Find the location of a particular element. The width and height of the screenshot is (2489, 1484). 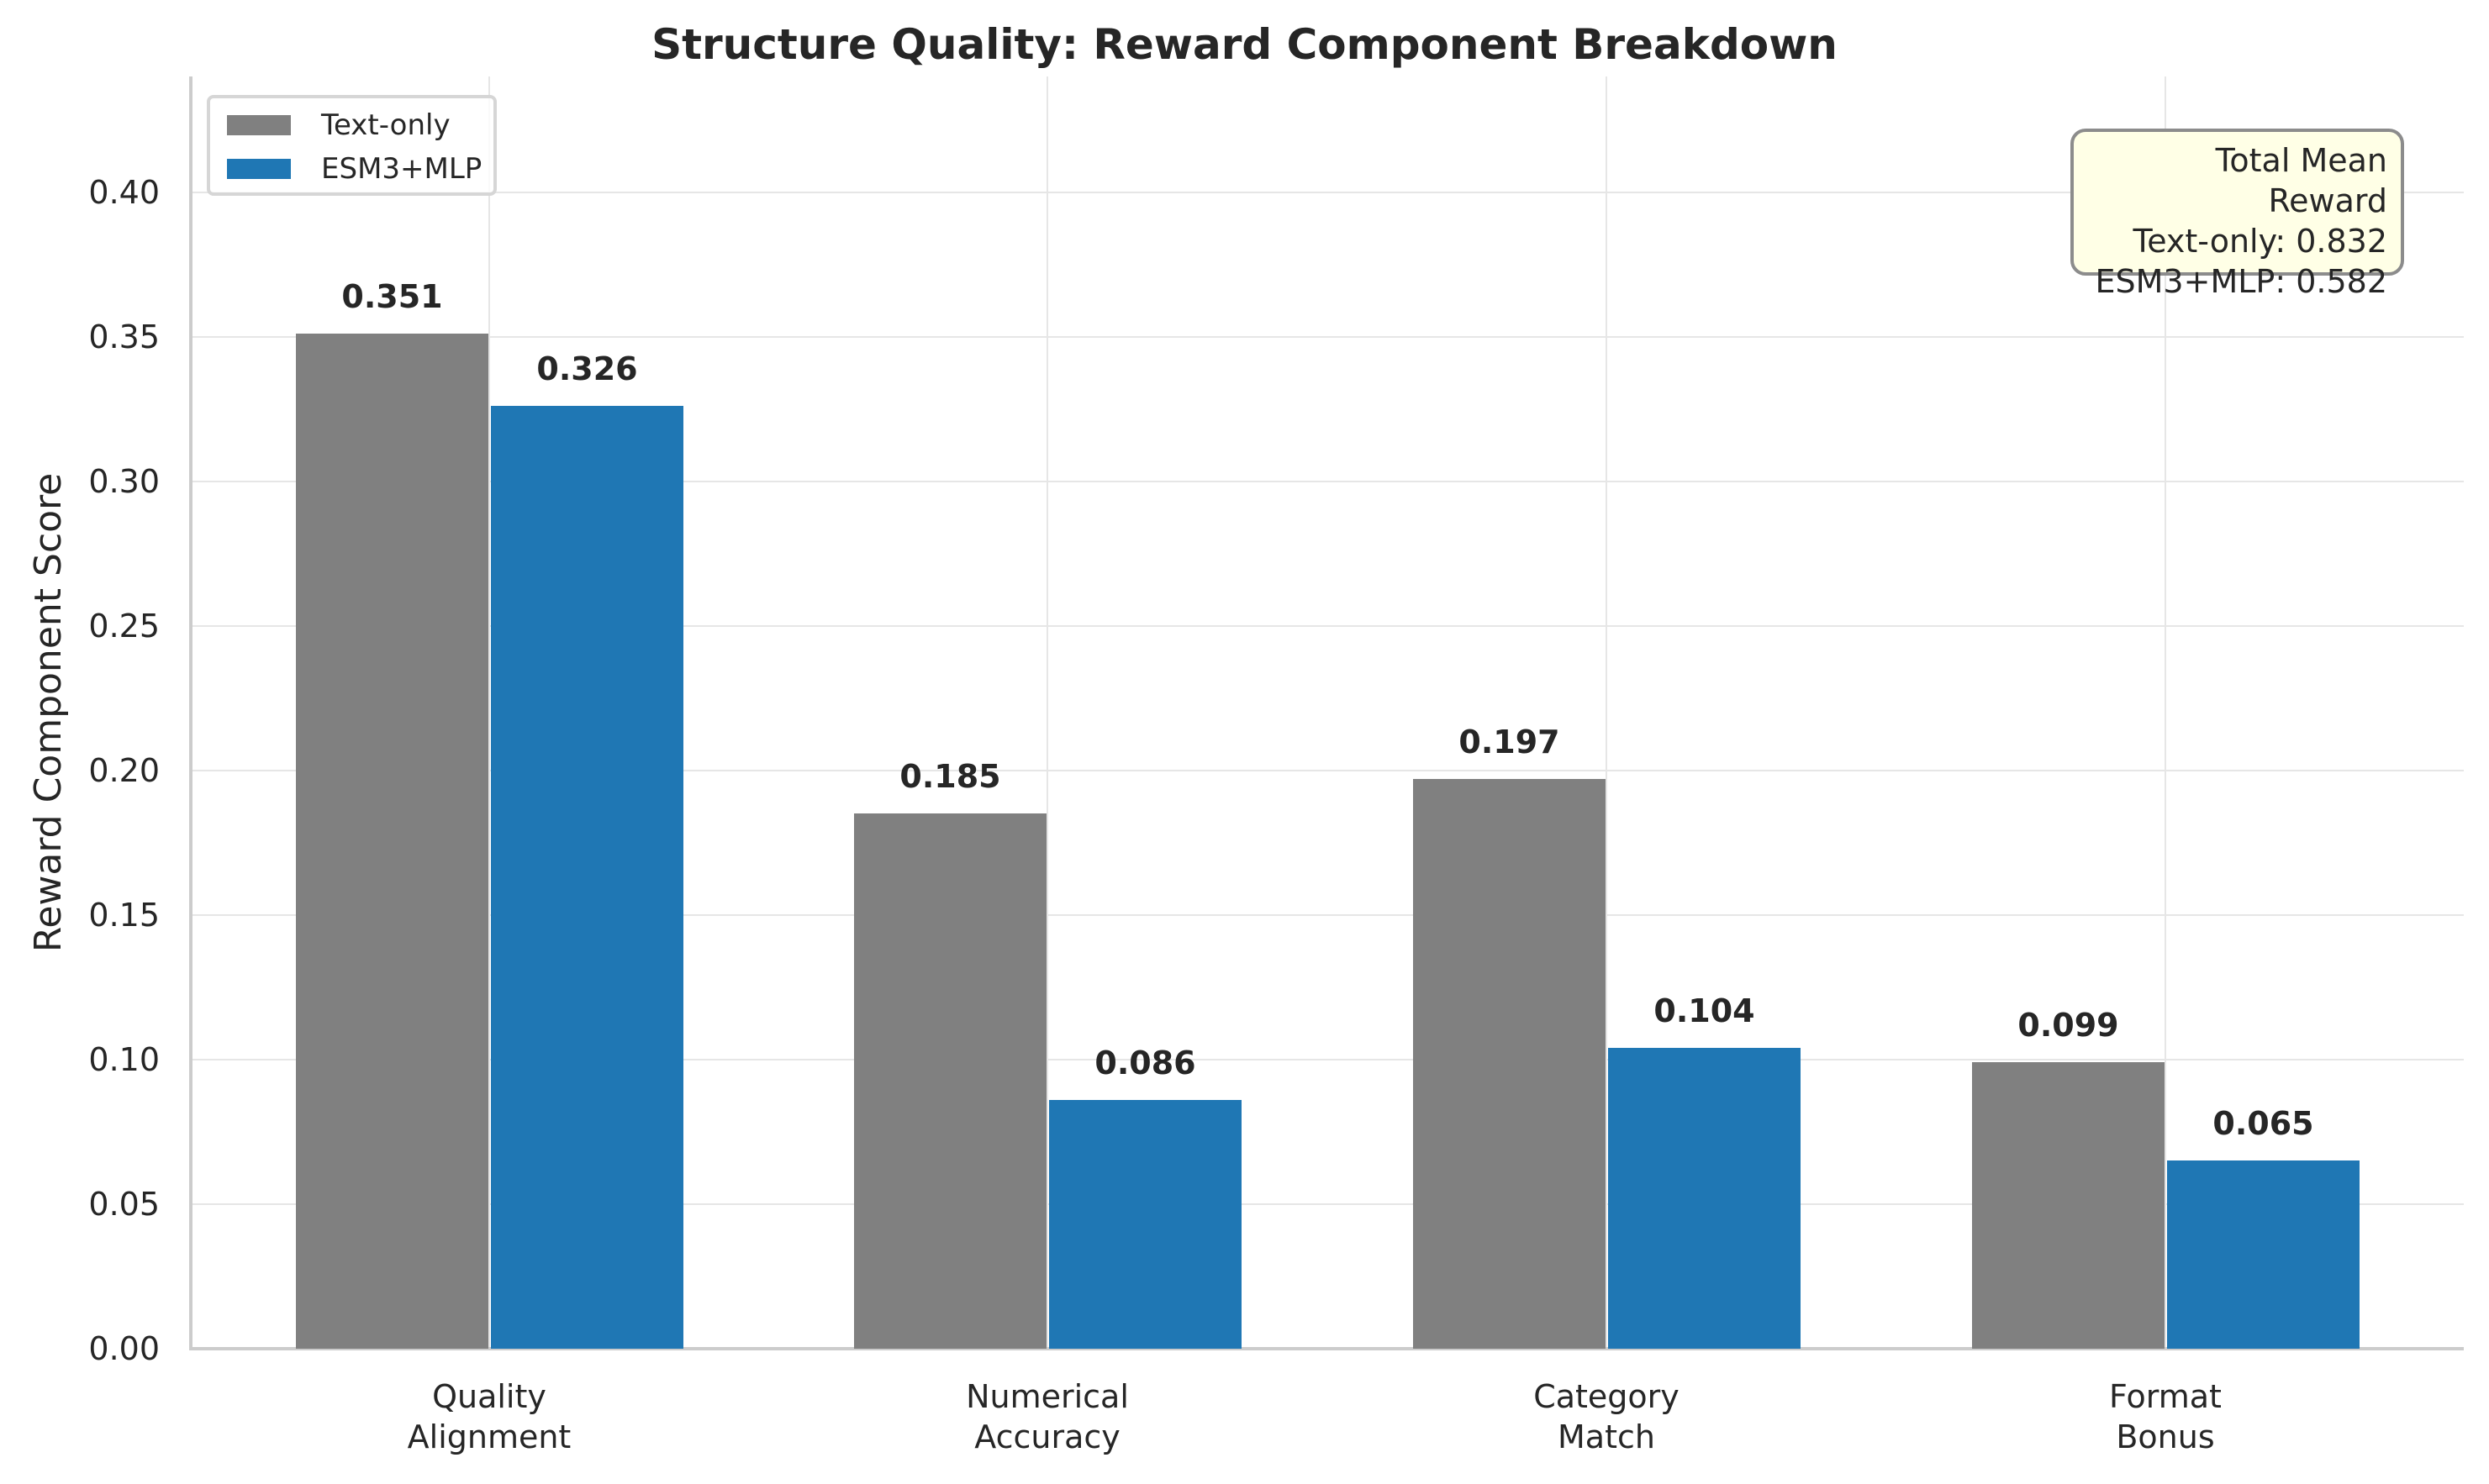

annotation-line: Total Mean Reward is located at coordinates (2301, 180).